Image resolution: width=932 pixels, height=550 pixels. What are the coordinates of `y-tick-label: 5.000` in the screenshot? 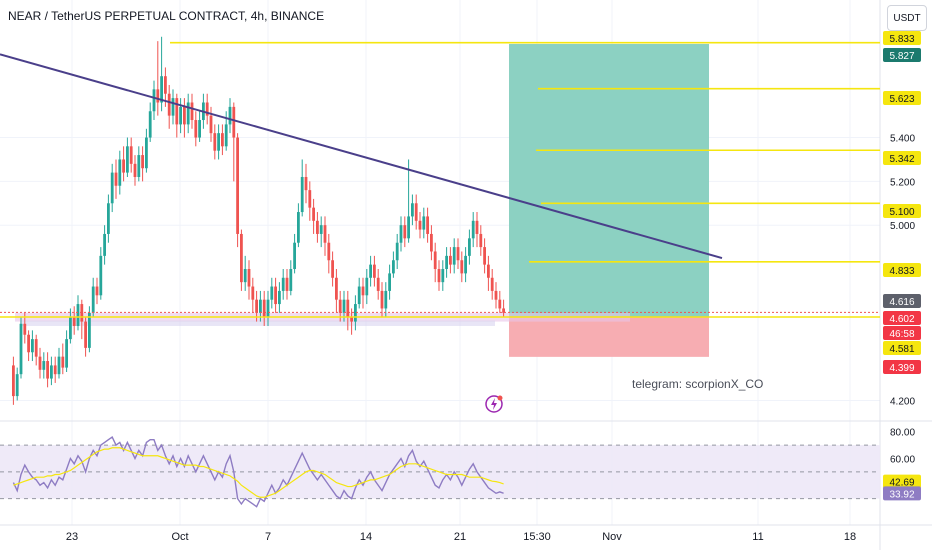 It's located at (902, 226).